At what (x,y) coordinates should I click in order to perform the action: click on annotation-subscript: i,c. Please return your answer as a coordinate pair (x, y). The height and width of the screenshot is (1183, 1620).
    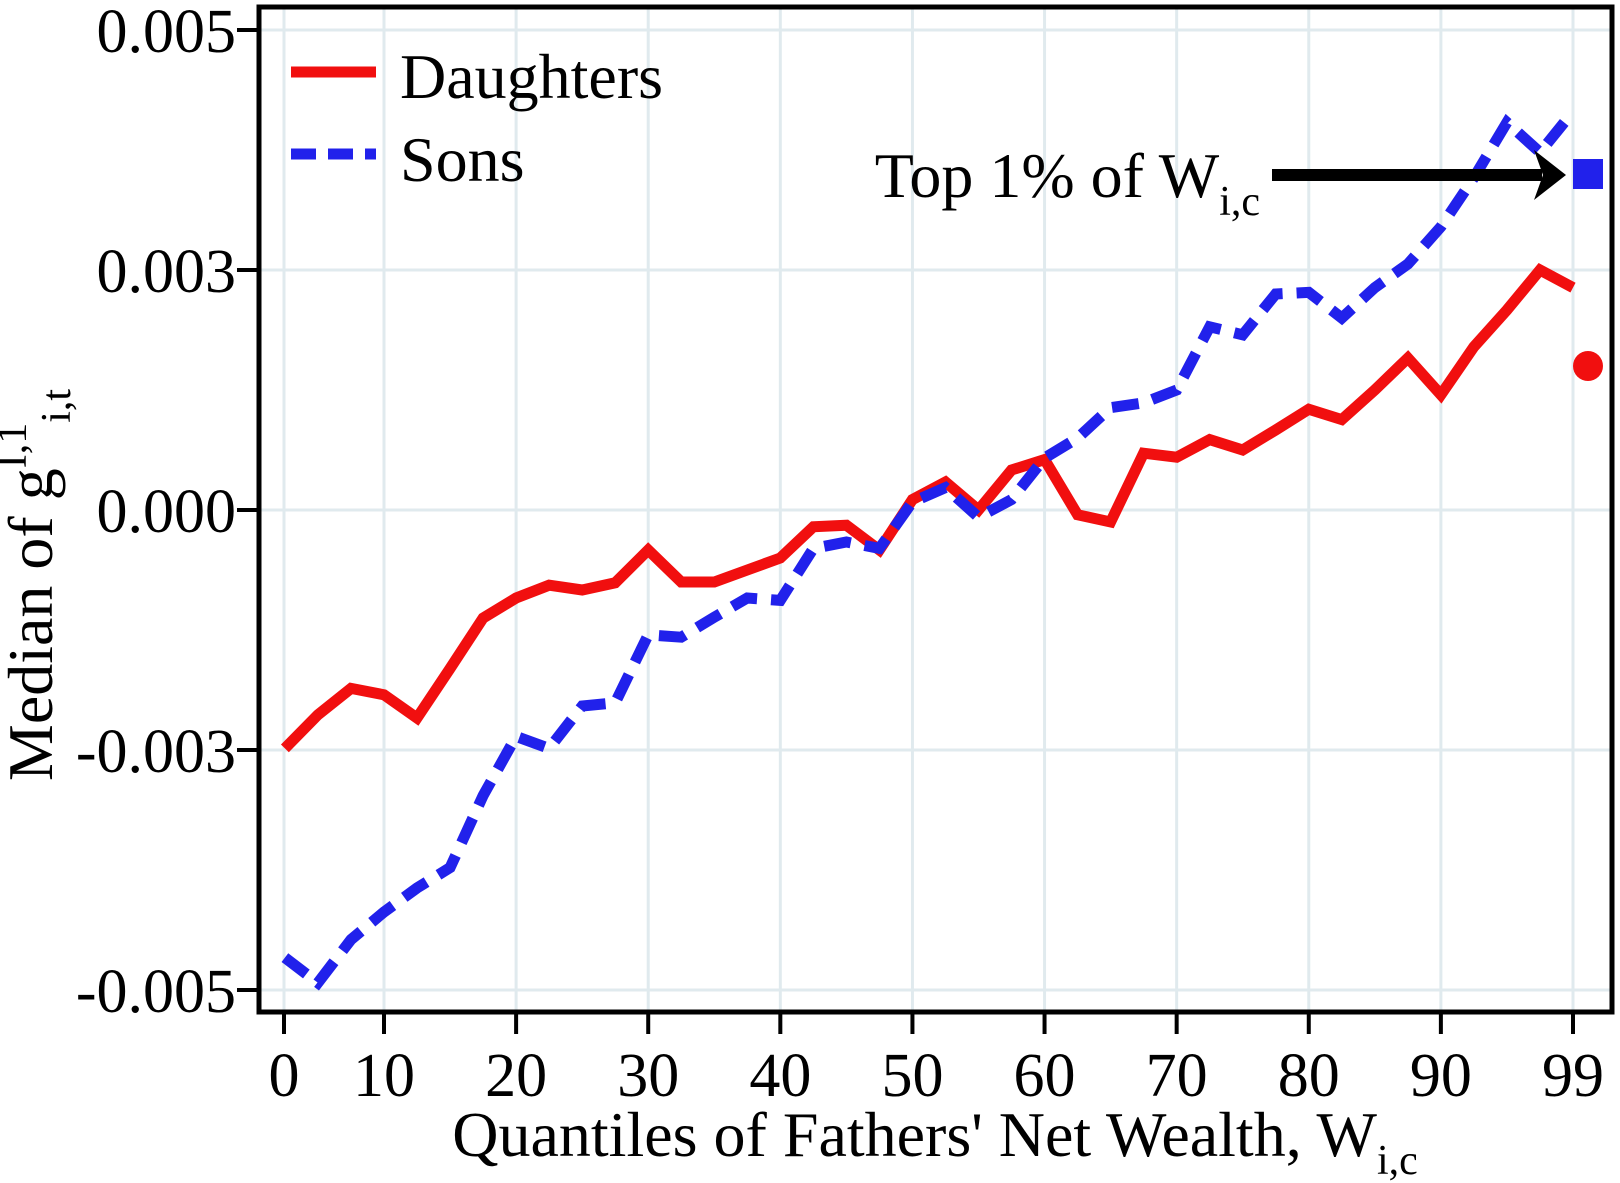
    Looking at the image, I should click on (1239, 202).